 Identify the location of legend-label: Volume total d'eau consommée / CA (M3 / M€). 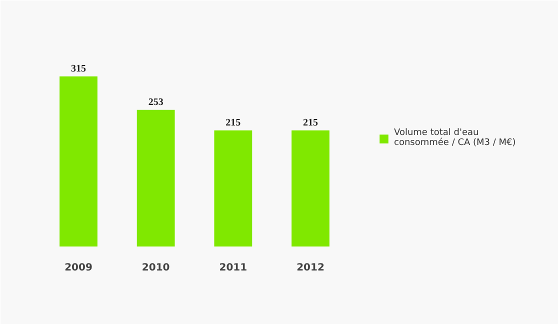
(455, 138).